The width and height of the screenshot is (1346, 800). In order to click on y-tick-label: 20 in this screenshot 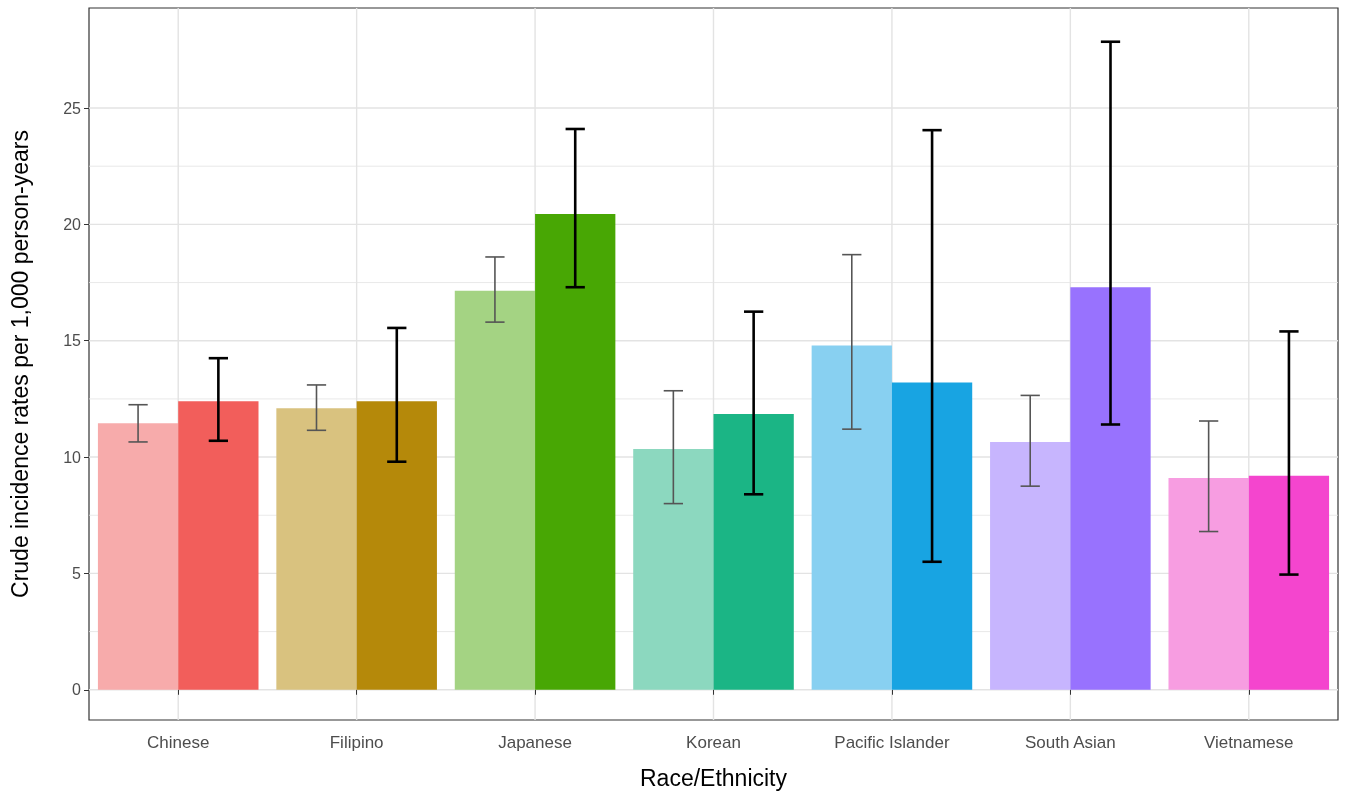, I will do `click(72, 224)`.